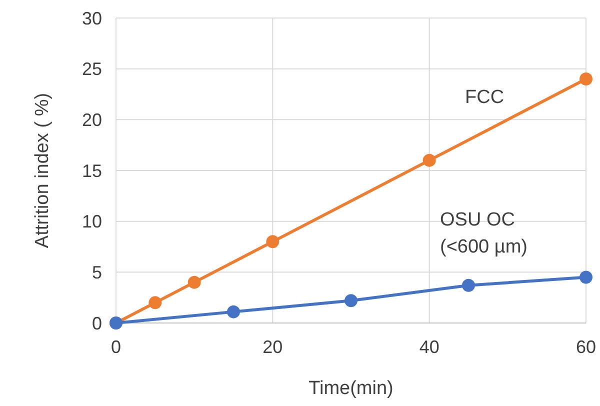 This screenshot has height=406, width=600. I want to click on x-tick-label: 0, so click(116, 347).